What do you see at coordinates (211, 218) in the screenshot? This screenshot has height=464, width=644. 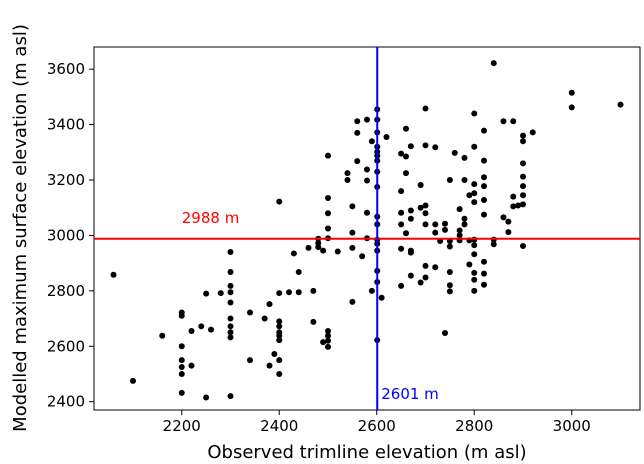 I see `horizontal-line-label: 2988 m` at bounding box center [211, 218].